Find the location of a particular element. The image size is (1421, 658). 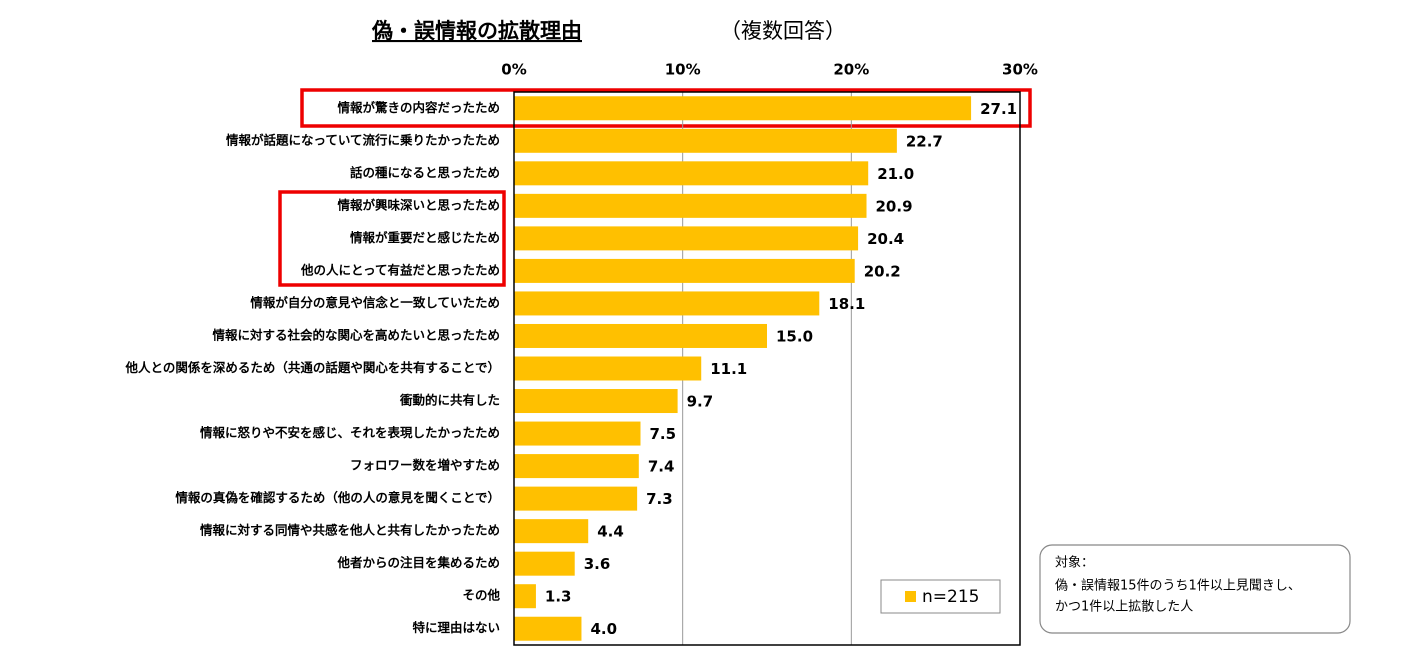

value-label: 21.0 is located at coordinates (895, 174).